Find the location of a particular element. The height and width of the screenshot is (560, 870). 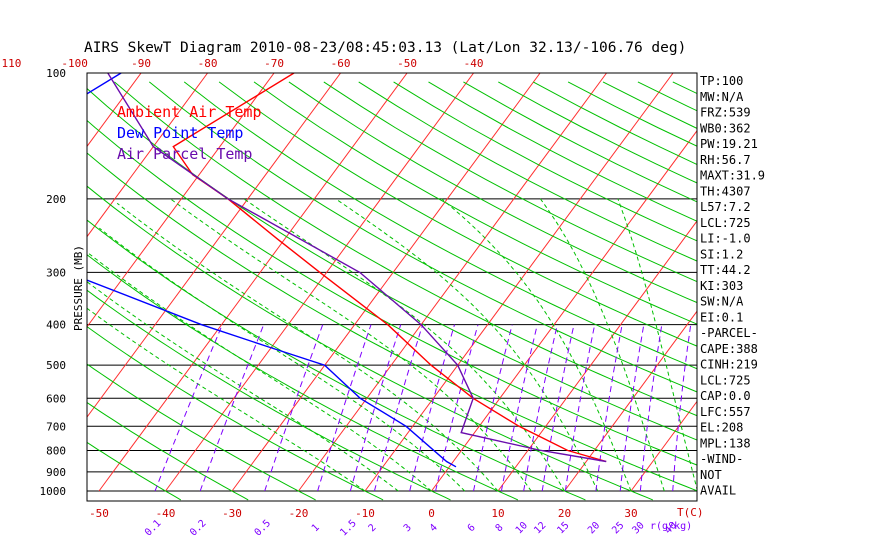

top-temp-tick-label: -100 is located at coordinates (74, 63).